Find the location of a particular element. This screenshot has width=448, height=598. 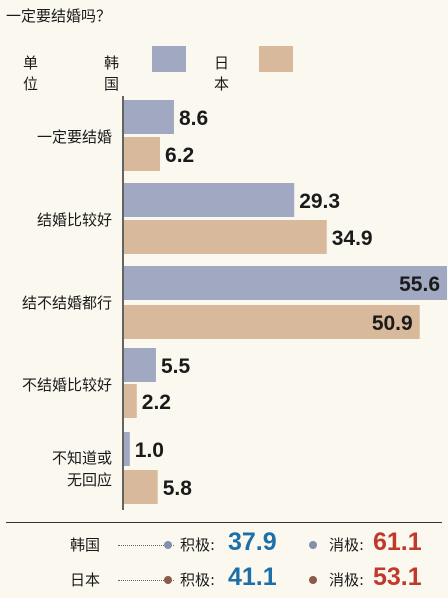

data-label: 5.5 is located at coordinates (176, 366).